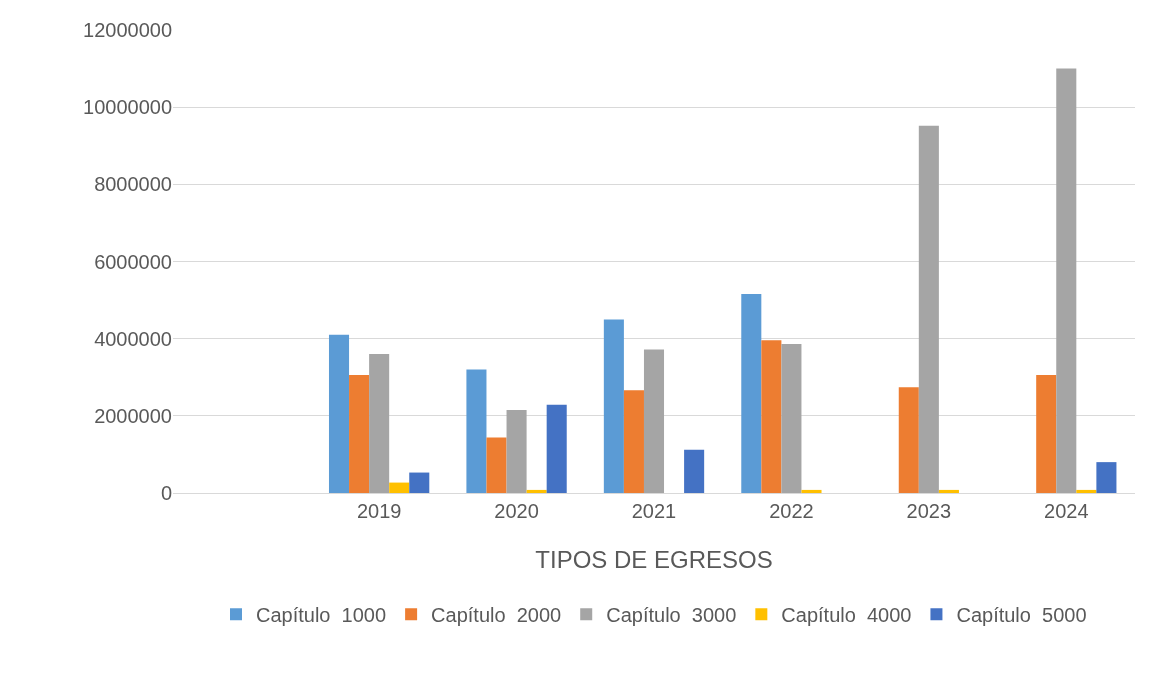 The image size is (1162, 693). Describe the element at coordinates (654, 511) in the screenshot. I see `x-tick-label: 2021` at that location.